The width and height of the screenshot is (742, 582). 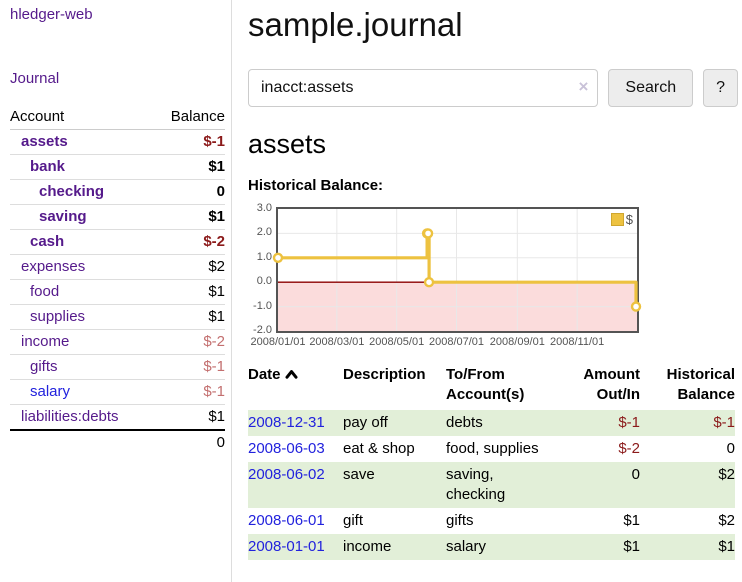 I want to click on register-balance: $-1, so click(x=724, y=422).